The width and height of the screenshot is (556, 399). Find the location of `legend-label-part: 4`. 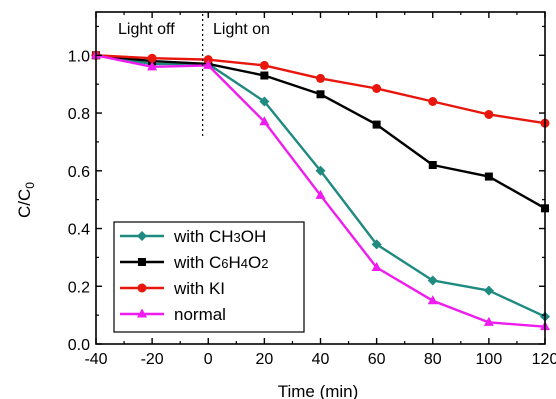

legend-label-part: 4 is located at coordinates (244, 263).